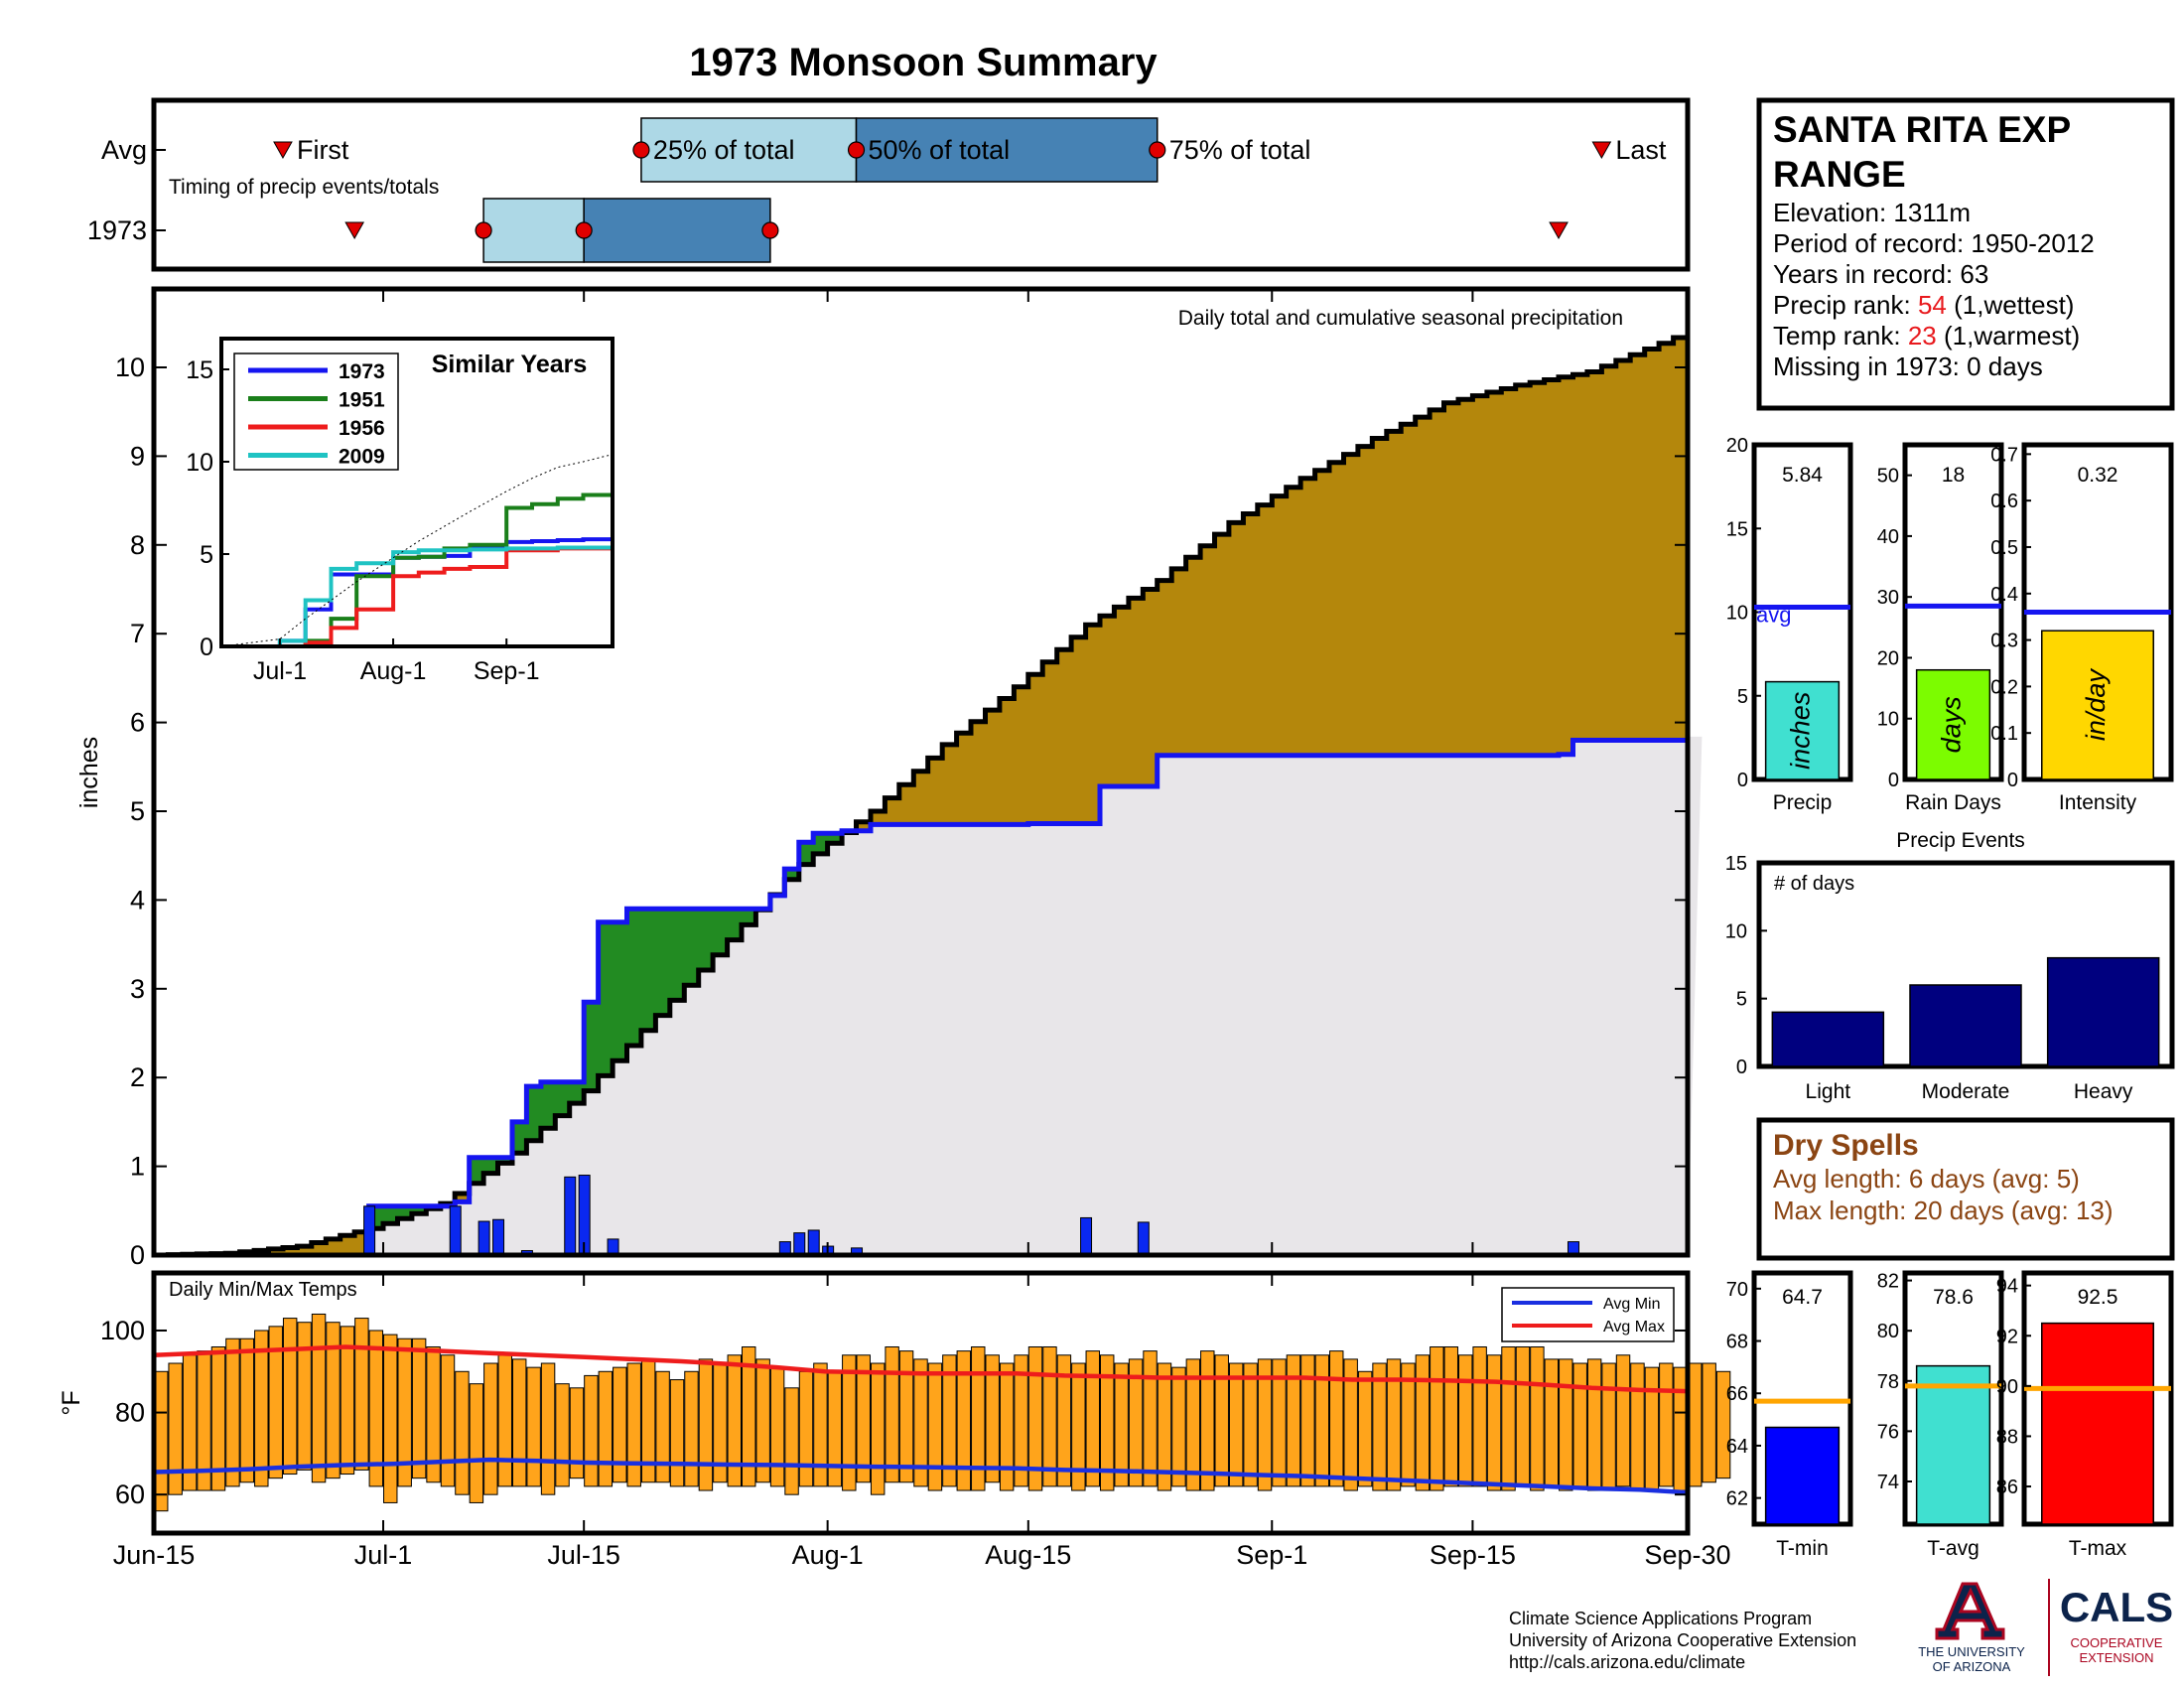 Image resolution: width=2184 pixels, height=1688 pixels. What do you see at coordinates (2004, 641) in the screenshot?
I see `intensity-tick-label: 0.3` at bounding box center [2004, 641].